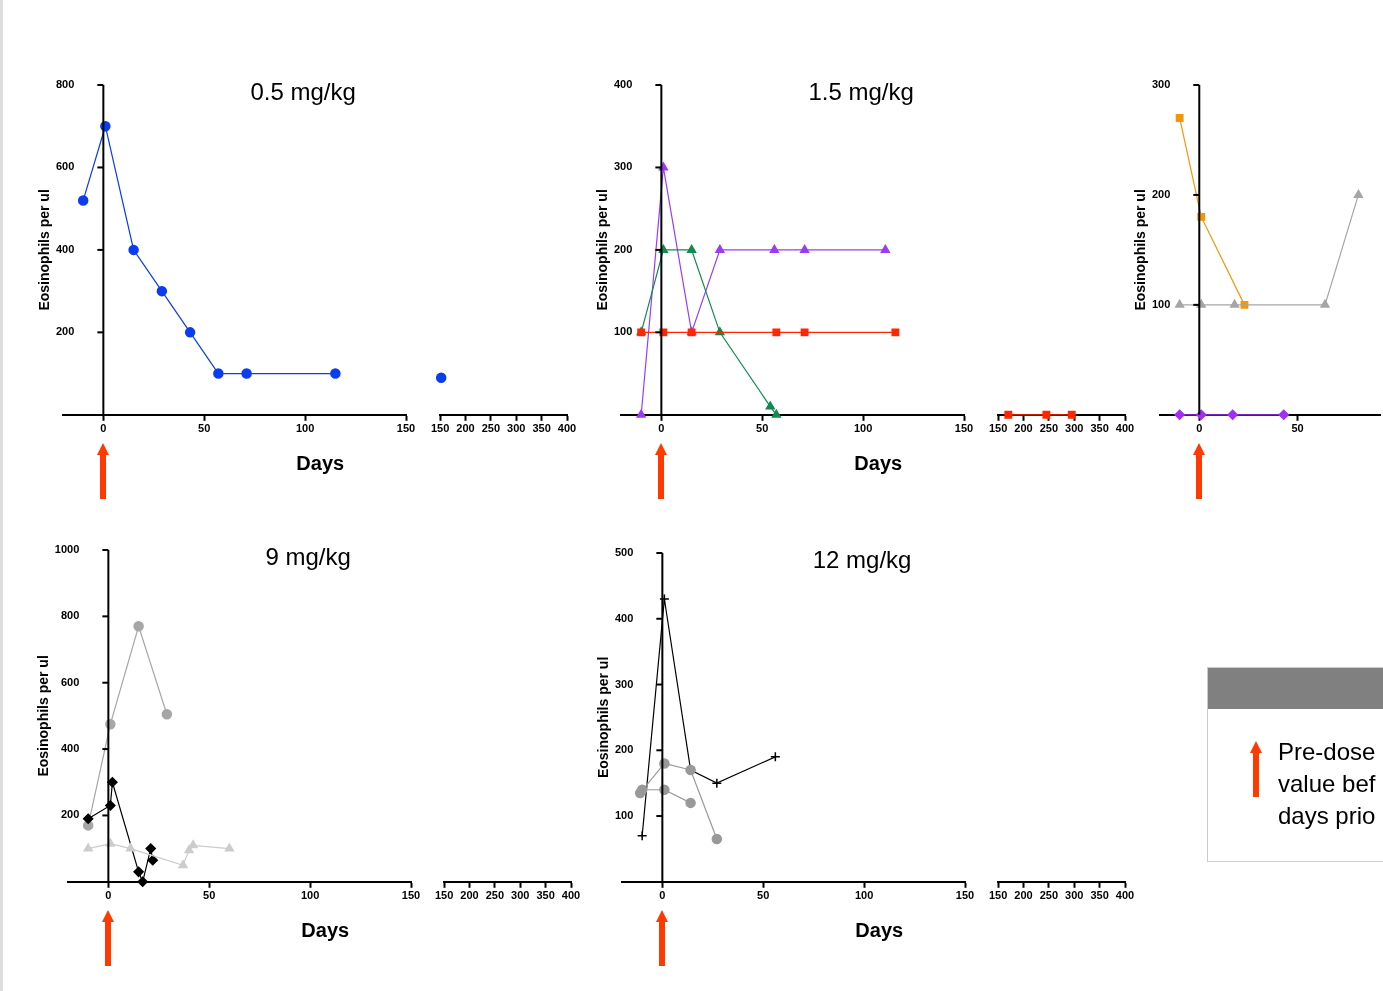  Describe the element at coordinates (1327, 783) in the screenshot. I see `text: value bef` at that location.